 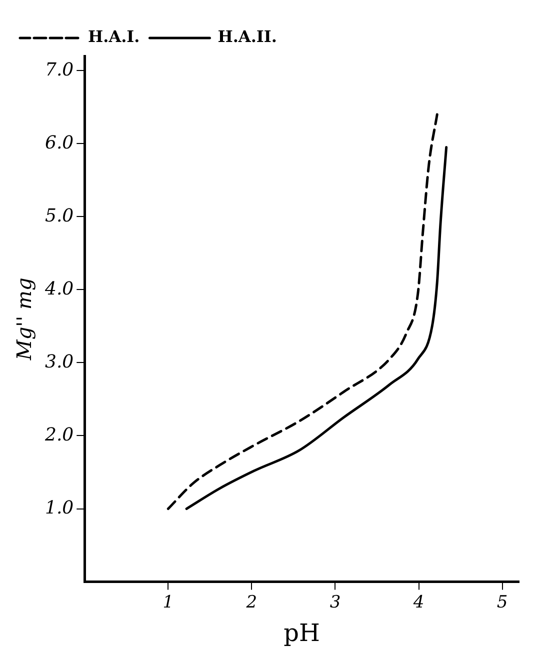 I want to click on y-tick-label: 1.0, so click(x=59, y=507).